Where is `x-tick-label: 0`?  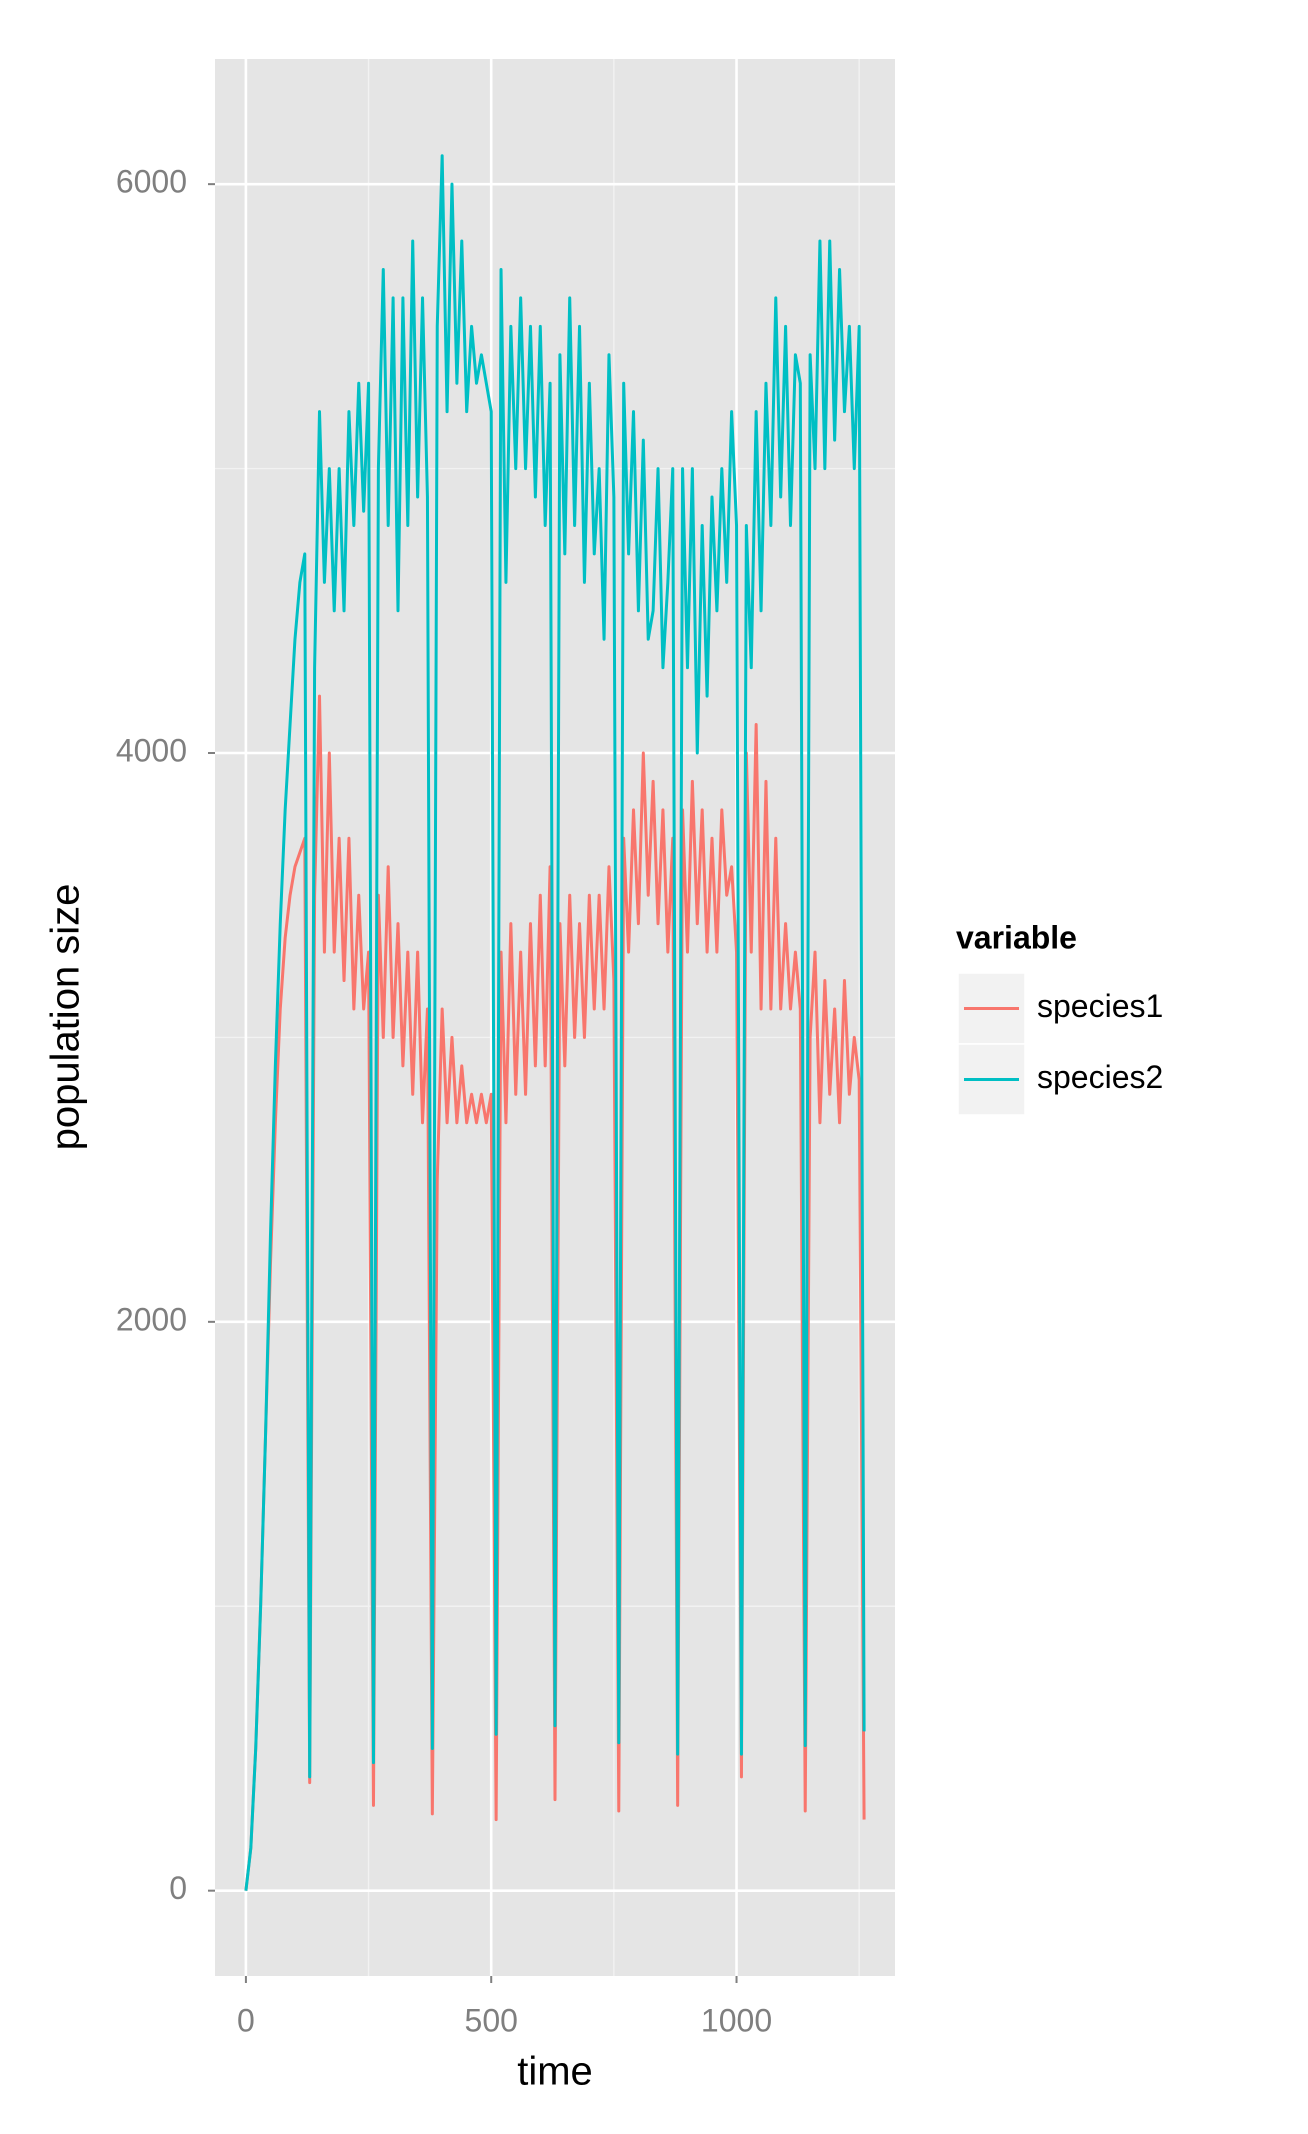
x-tick-label: 0 is located at coordinates (246, 2020).